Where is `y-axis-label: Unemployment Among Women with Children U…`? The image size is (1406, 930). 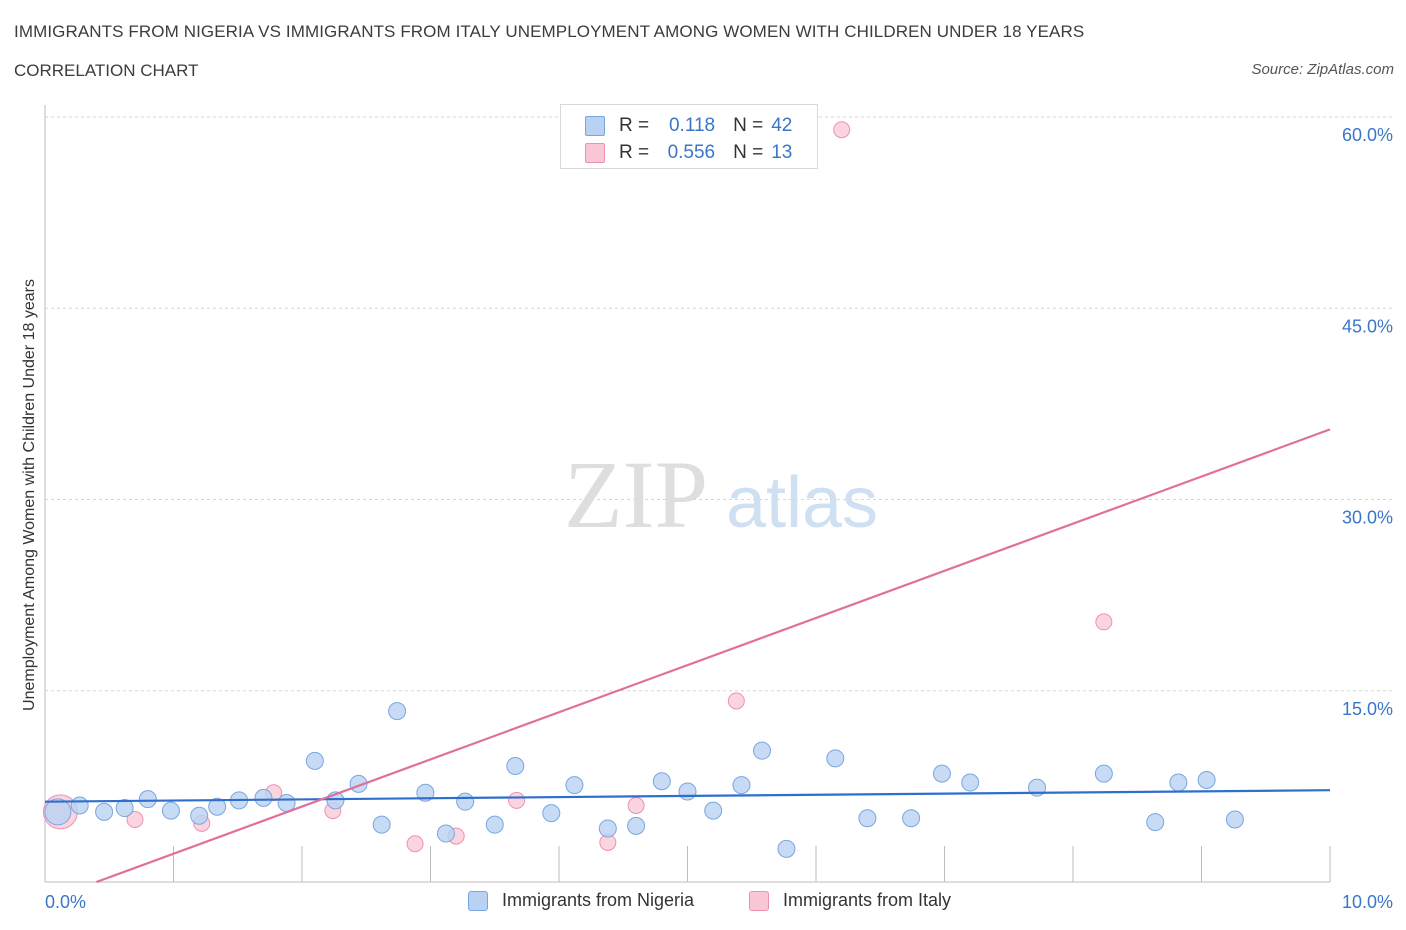
y-axis-label: Unemployment Among Women with Children U… is located at coordinates (29, 495).